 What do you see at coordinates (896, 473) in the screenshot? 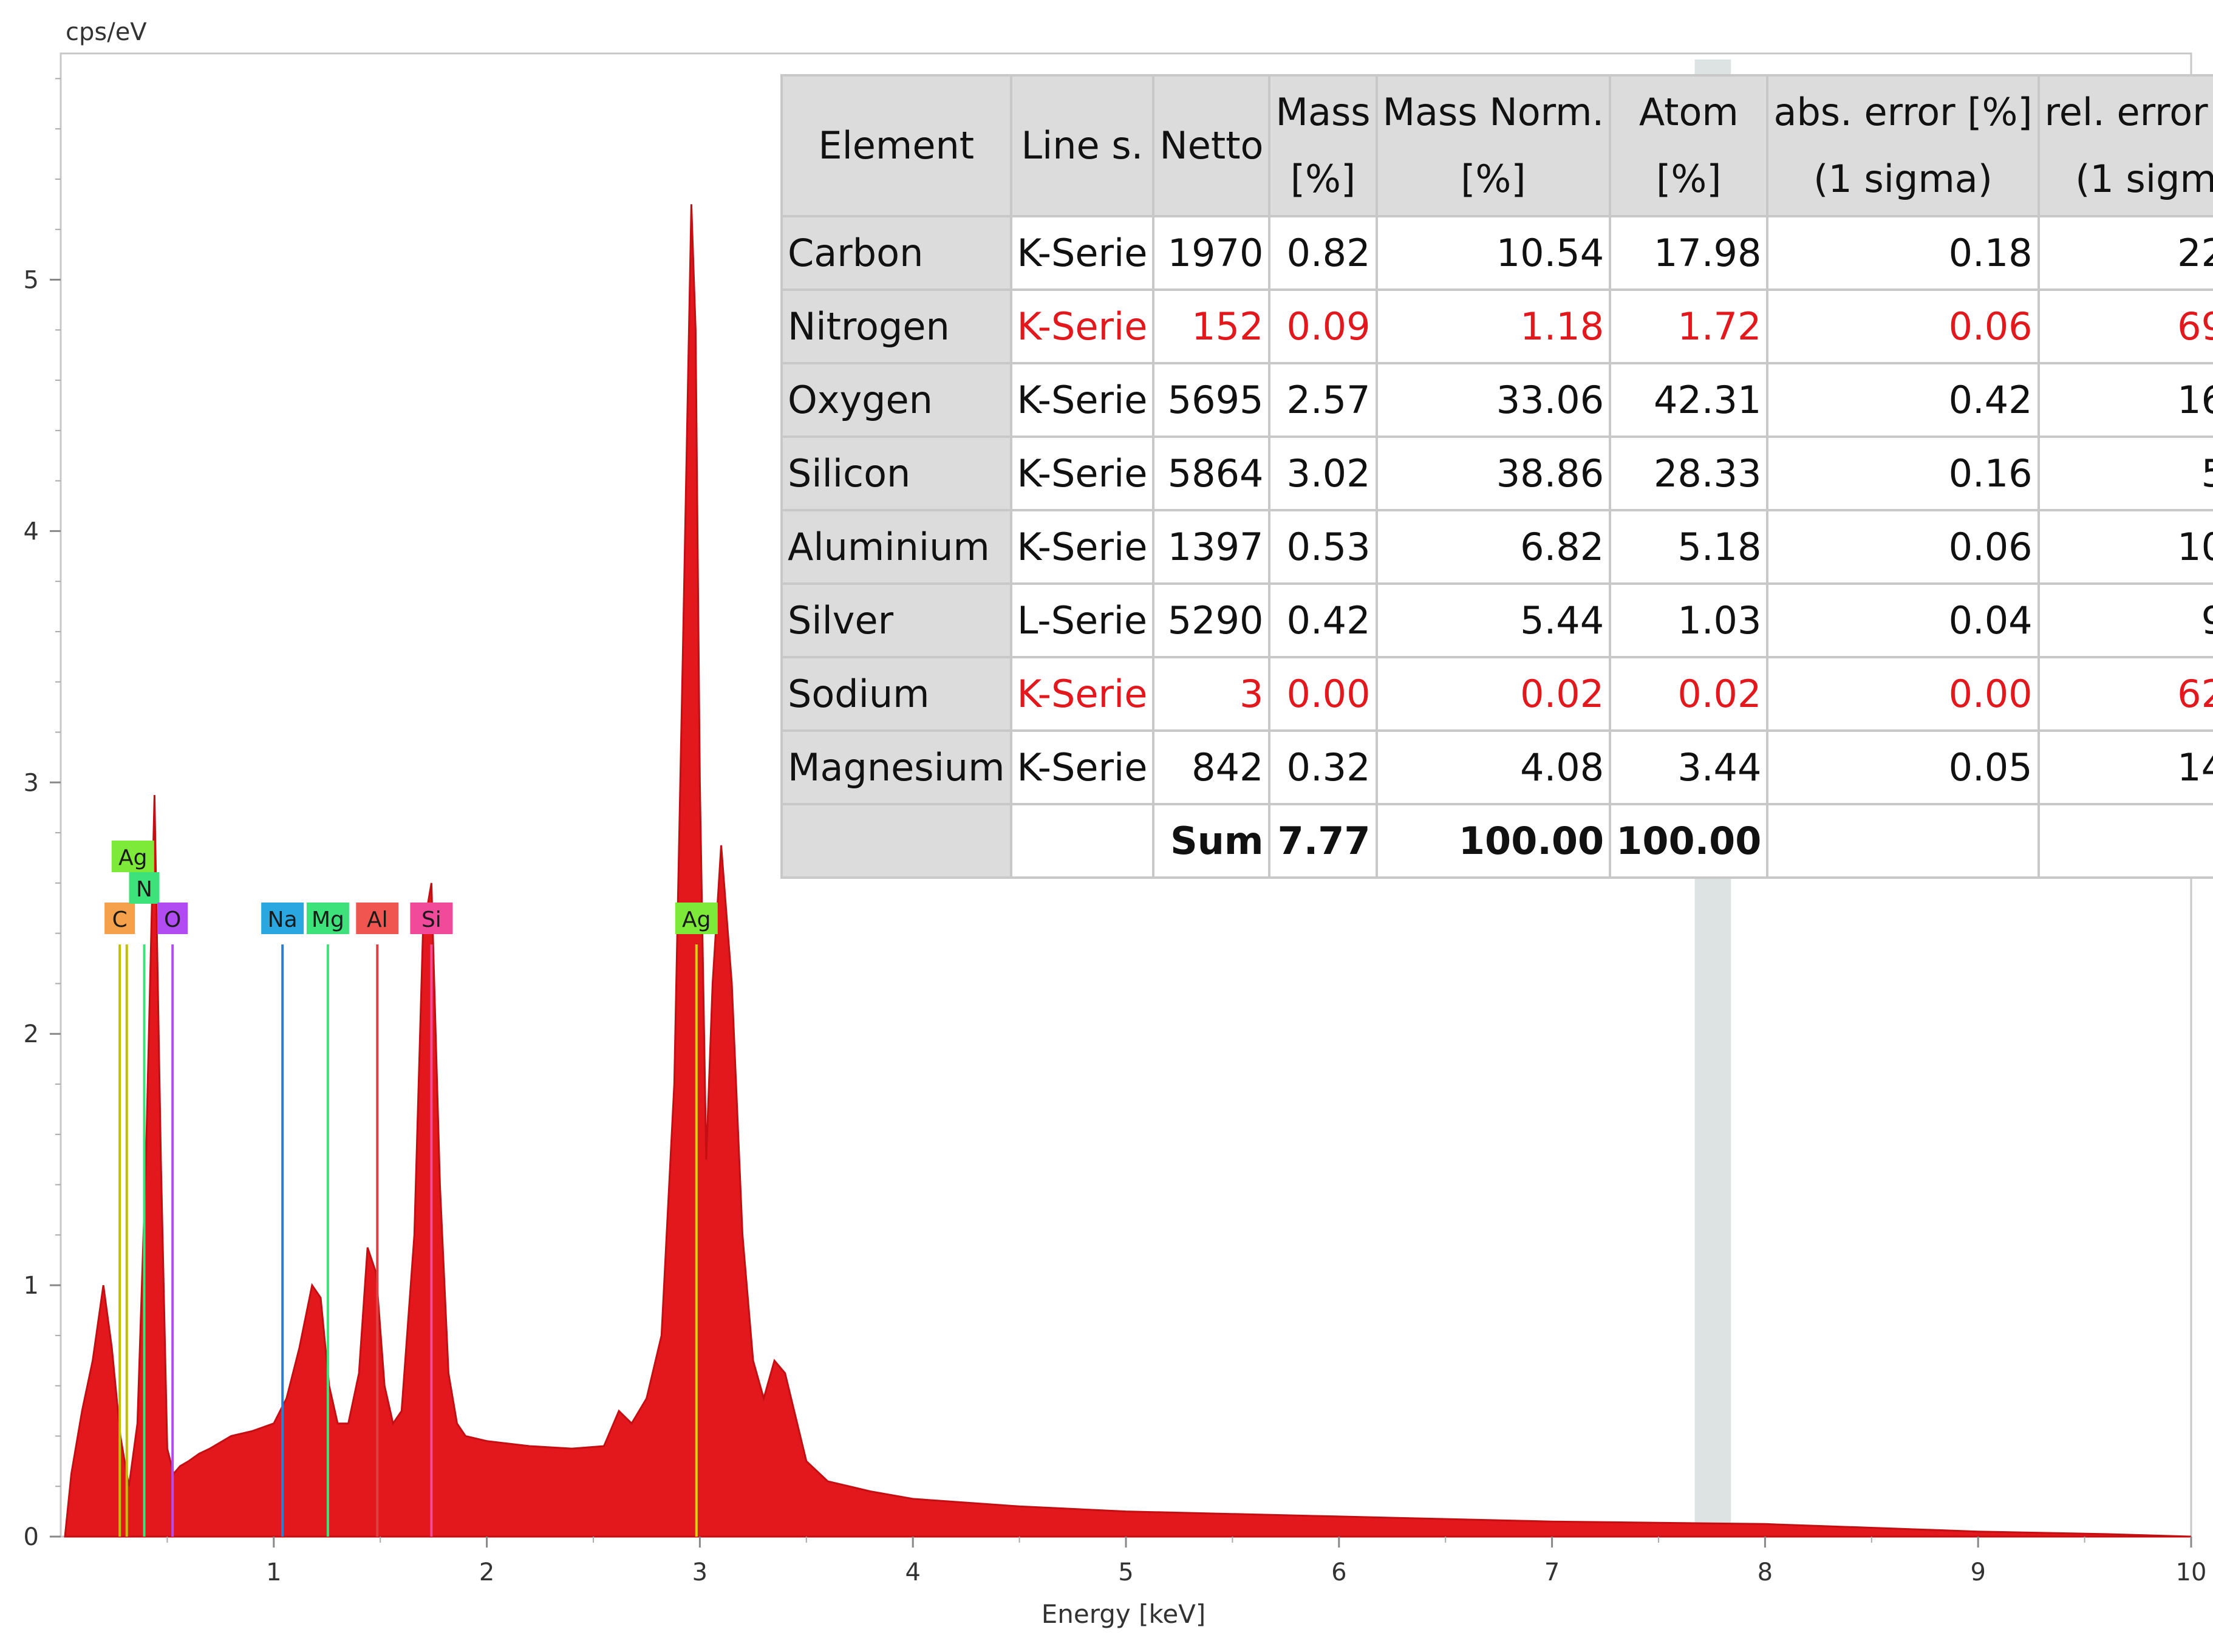
I see `table-cell-element: Silicon` at bounding box center [896, 473].